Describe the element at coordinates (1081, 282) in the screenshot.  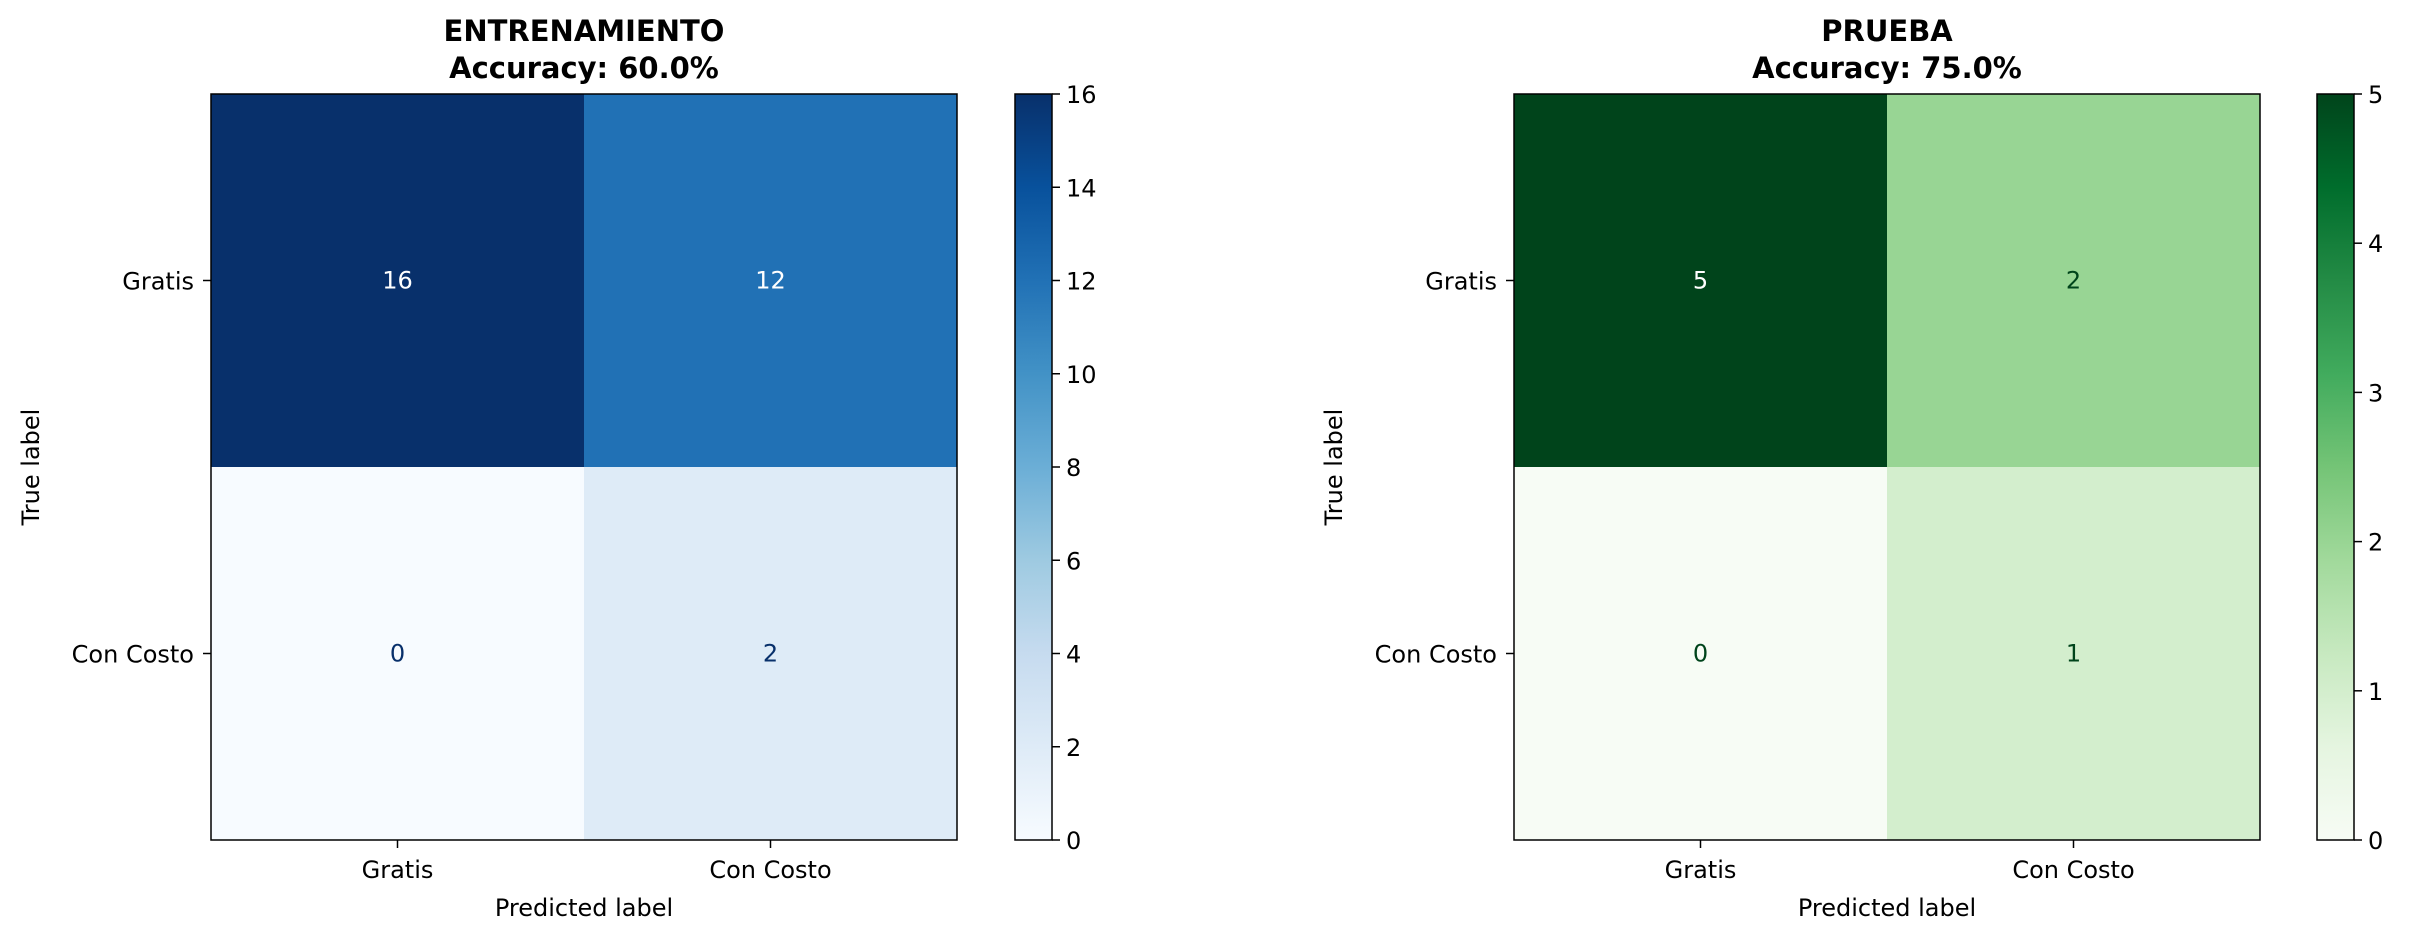
I see `colorbar-tick-label: 12` at that location.